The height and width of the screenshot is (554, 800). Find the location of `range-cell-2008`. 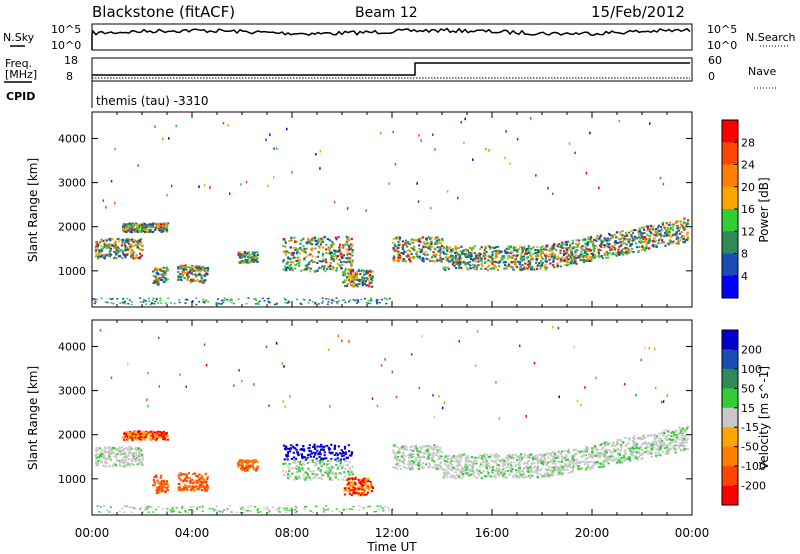

range-cell-2008 is located at coordinates (493, 268).